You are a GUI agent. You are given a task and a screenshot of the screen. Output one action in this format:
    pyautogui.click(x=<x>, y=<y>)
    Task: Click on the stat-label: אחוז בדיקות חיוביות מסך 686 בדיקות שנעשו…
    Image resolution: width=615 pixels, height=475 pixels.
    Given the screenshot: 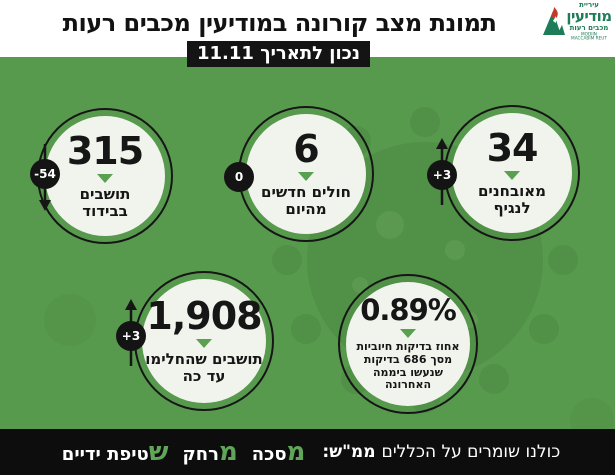 What is the action you would take?
    pyautogui.click(x=408, y=365)
    